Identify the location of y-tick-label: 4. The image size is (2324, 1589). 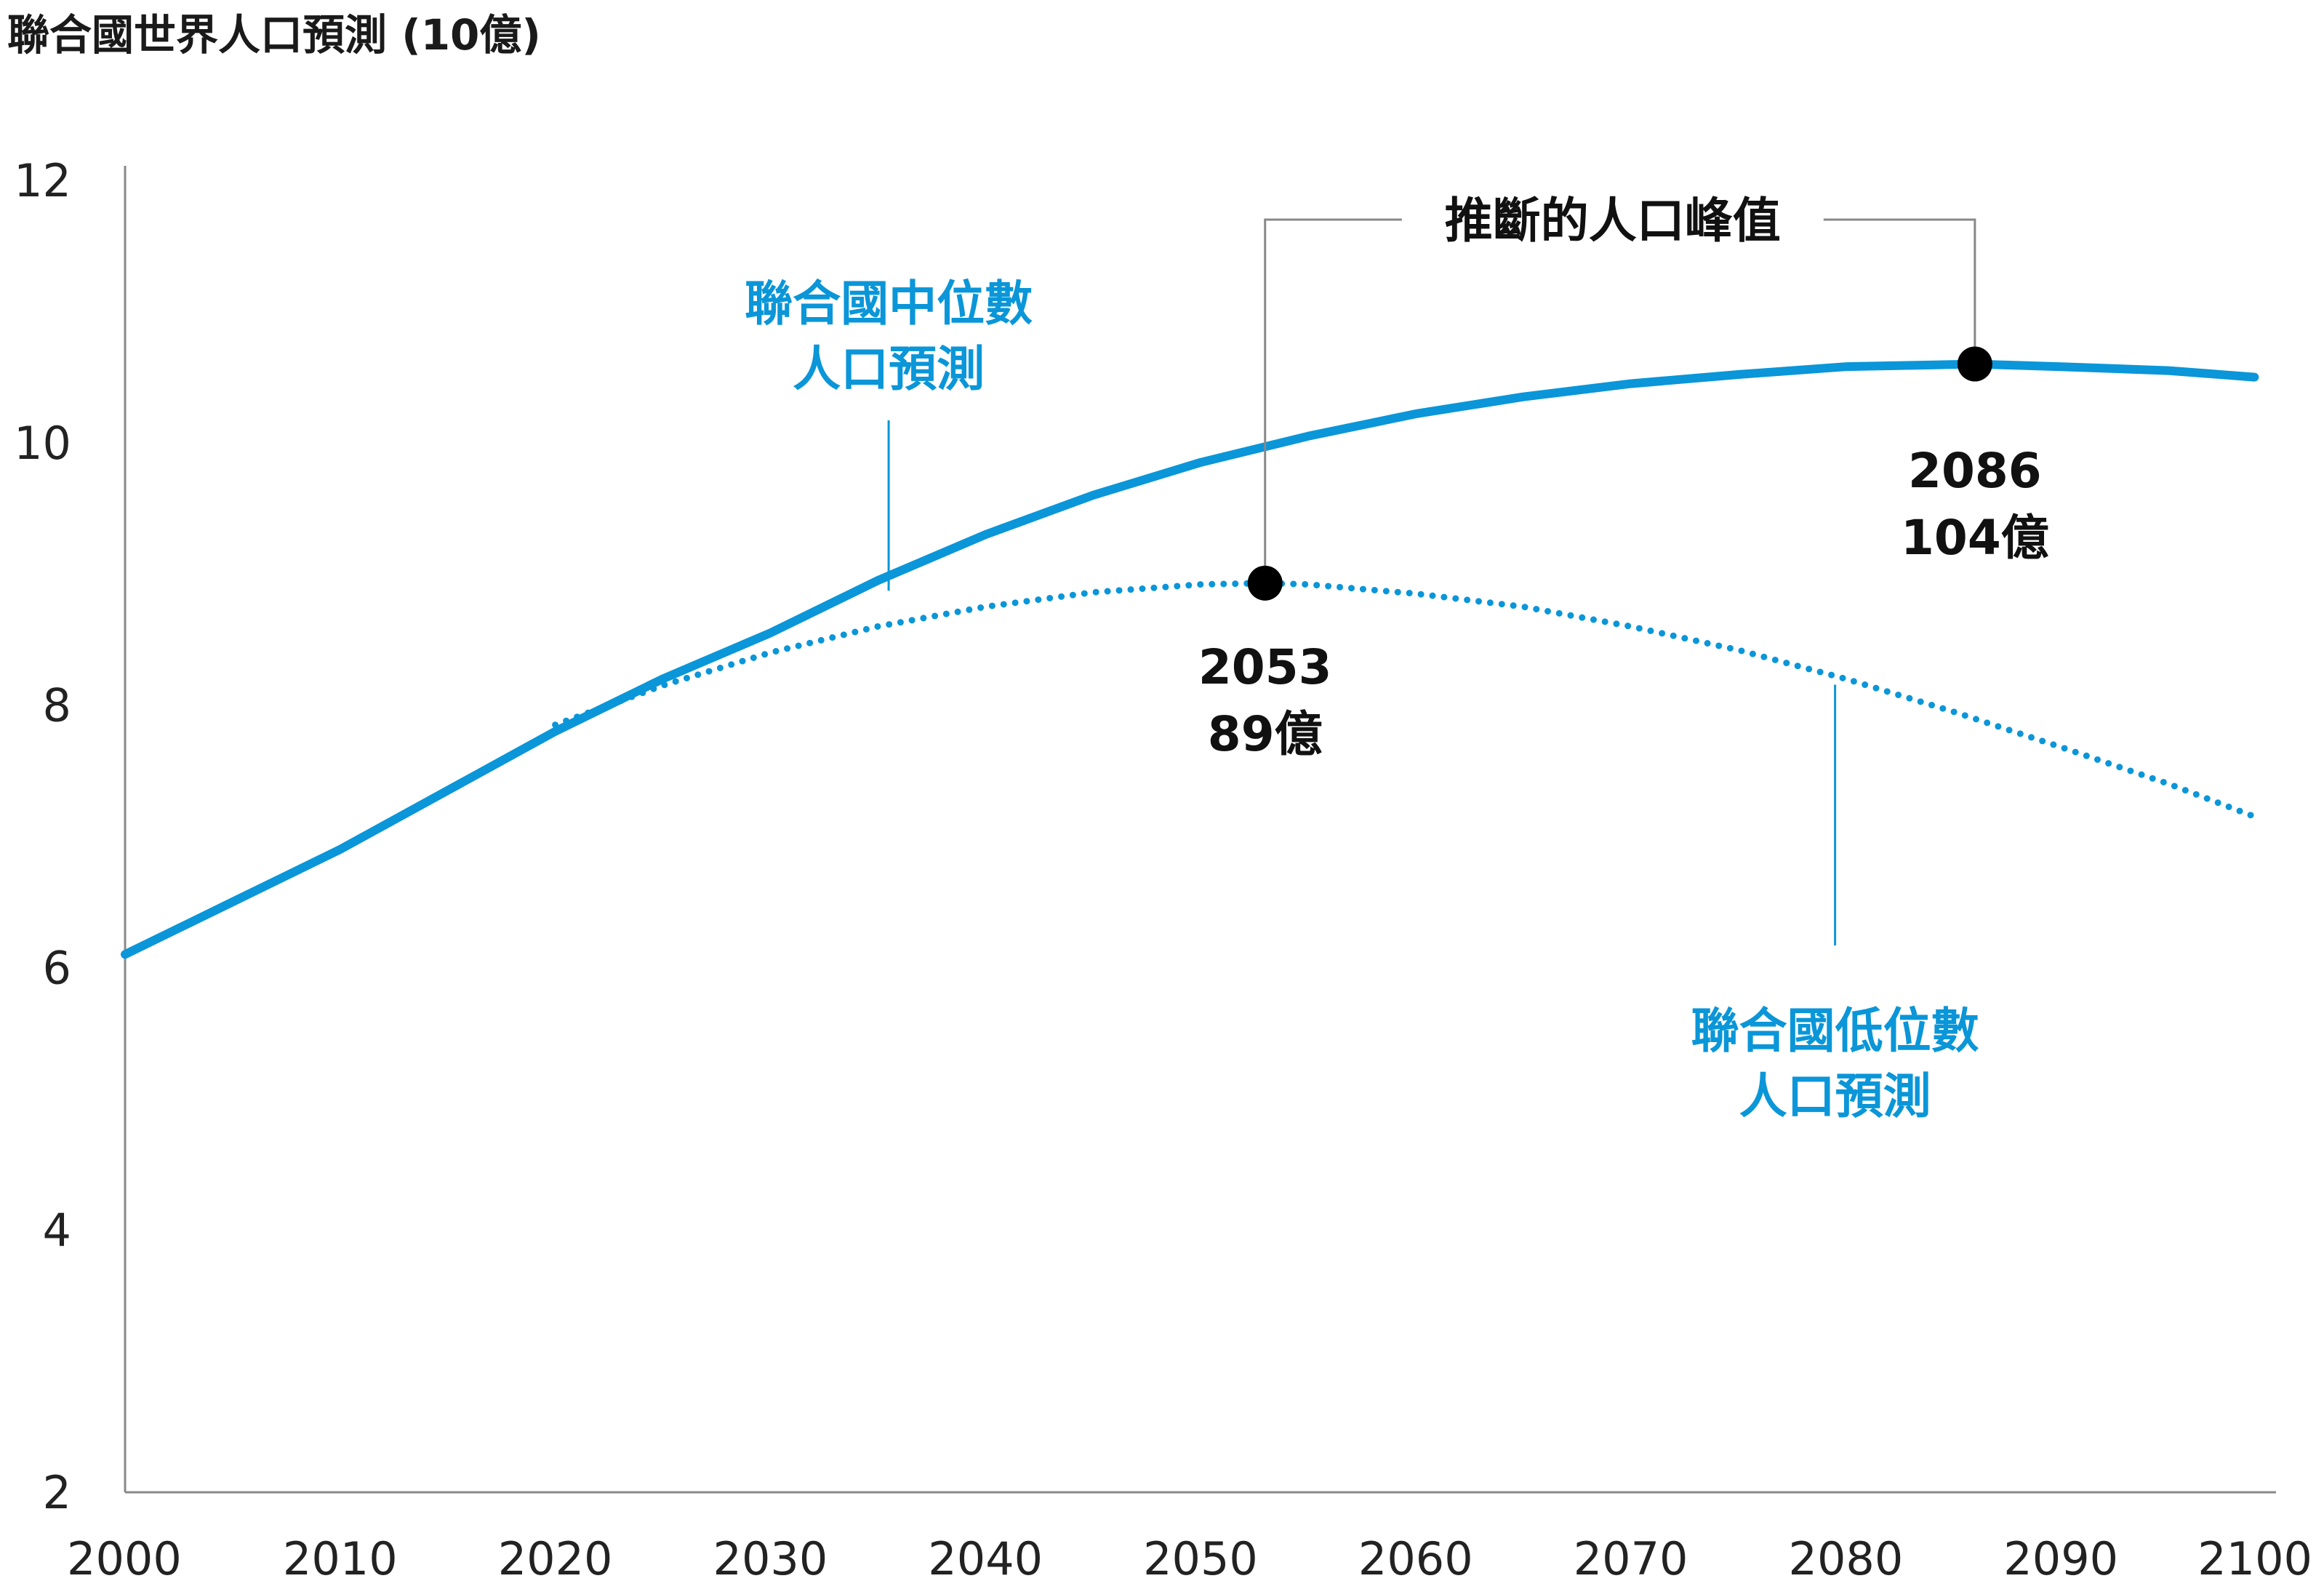
(57, 1230).